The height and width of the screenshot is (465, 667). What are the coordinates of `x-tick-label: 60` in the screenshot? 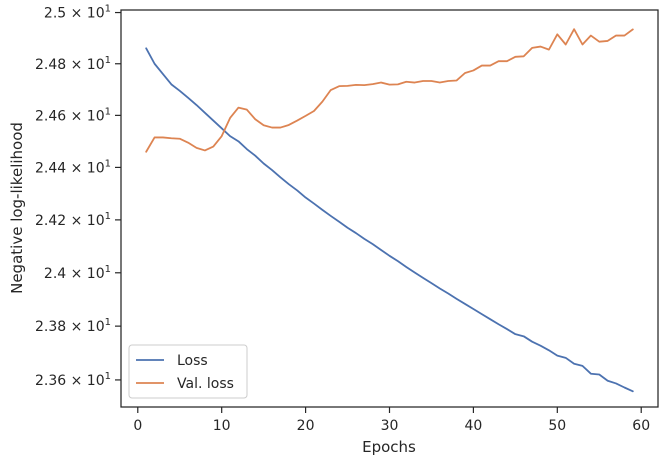 It's located at (641, 426).